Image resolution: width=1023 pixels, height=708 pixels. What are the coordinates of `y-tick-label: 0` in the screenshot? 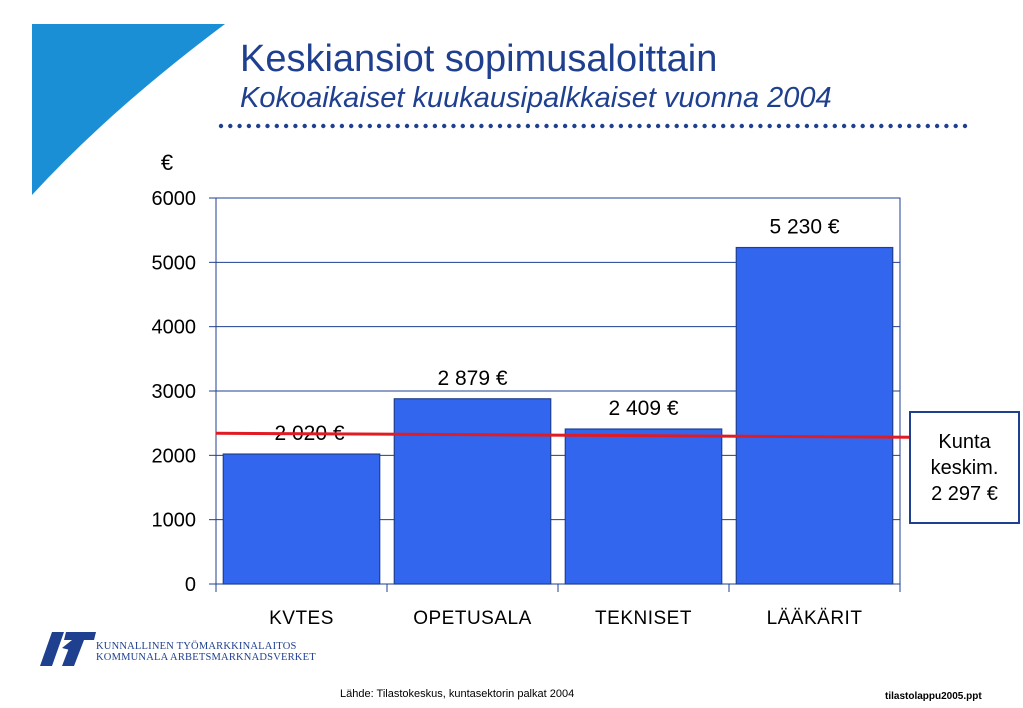 It's located at (190, 585).